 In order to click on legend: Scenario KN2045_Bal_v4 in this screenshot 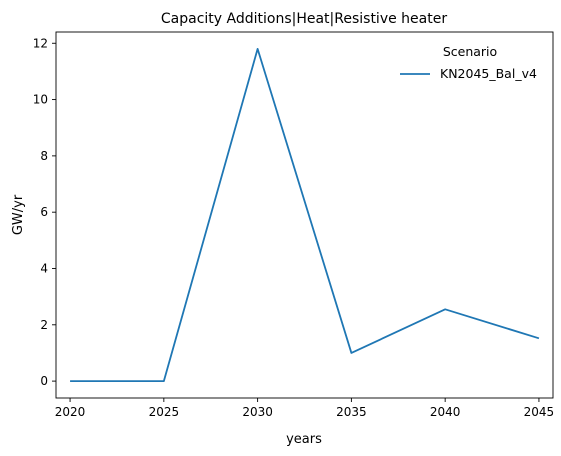, I will do `click(468, 62)`.